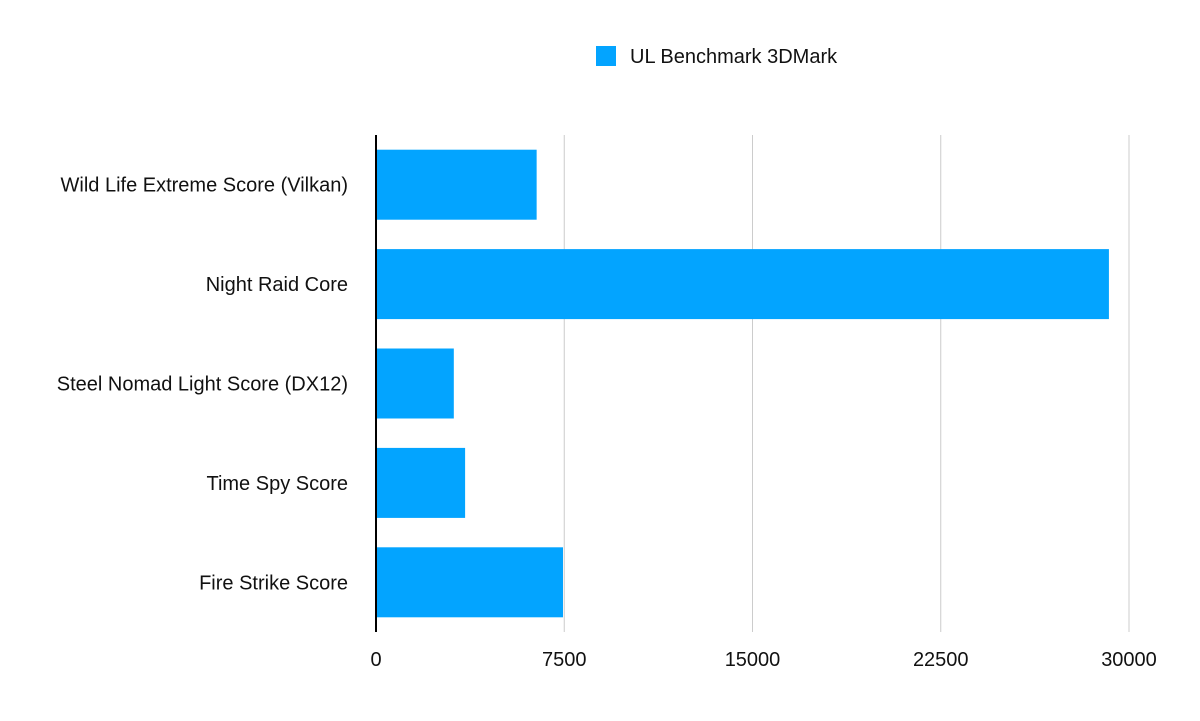 The height and width of the screenshot is (721, 1200). Describe the element at coordinates (564, 660) in the screenshot. I see `x-tick-label: 7500` at that location.